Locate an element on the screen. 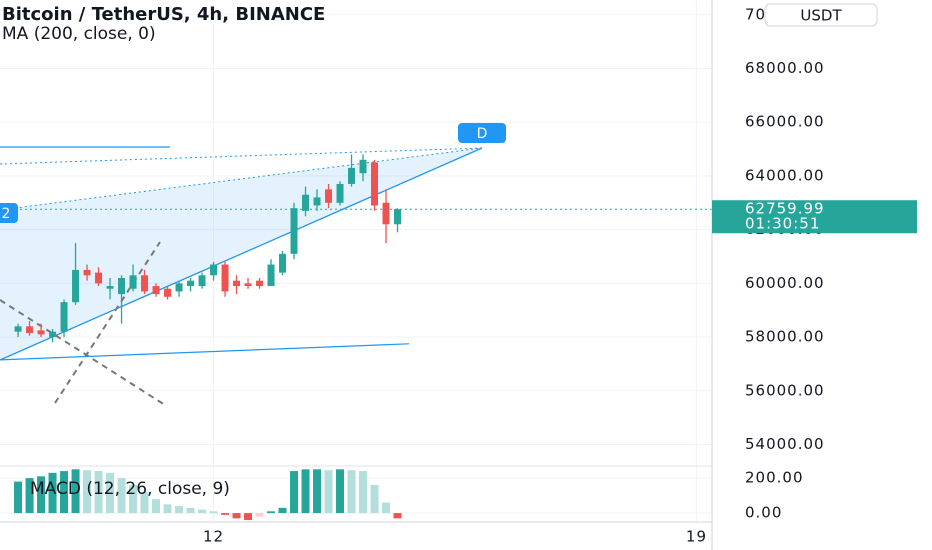 This screenshot has height=550, width=932. point-label: D is located at coordinates (482, 134).